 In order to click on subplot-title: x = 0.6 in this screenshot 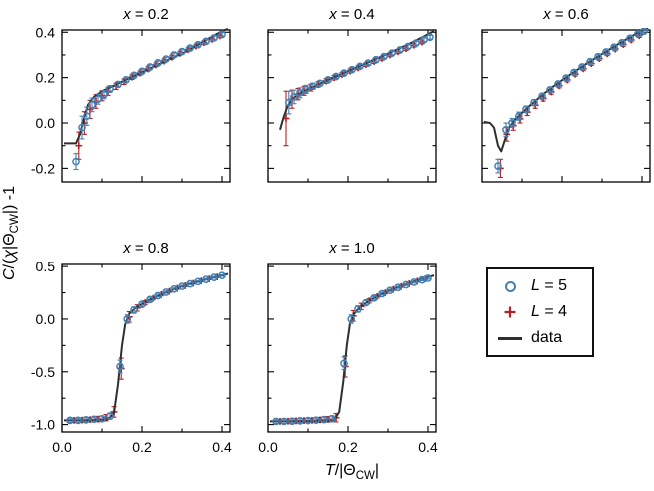, I will do `click(566, 14)`.